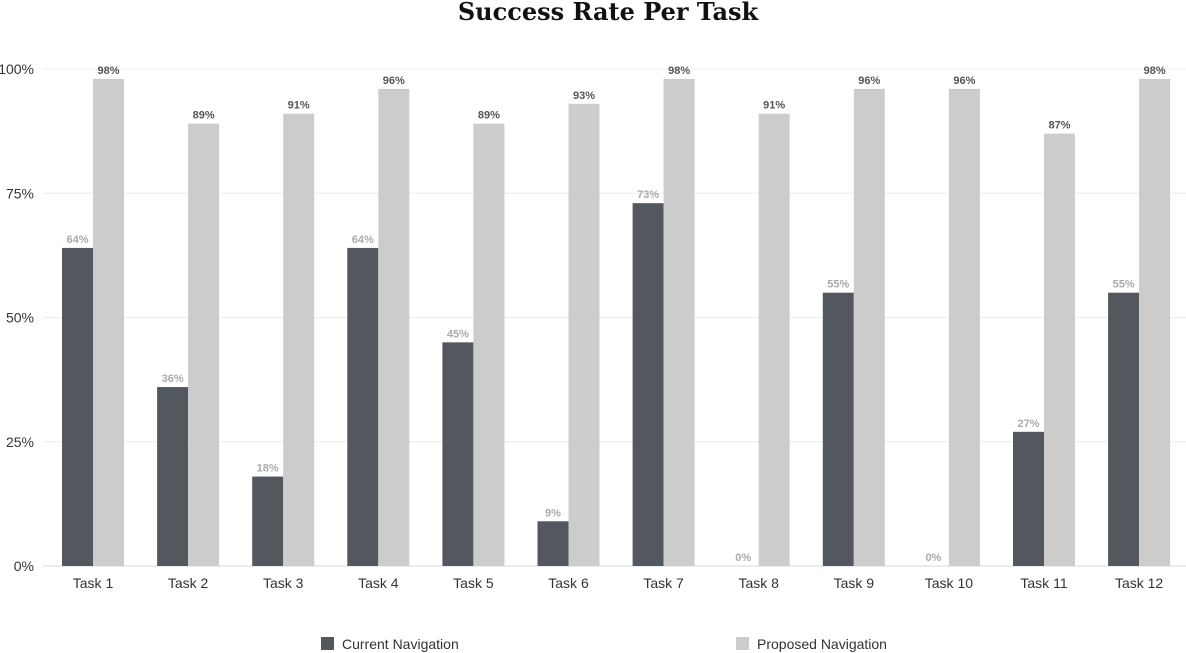 This screenshot has width=1186, height=653. I want to click on legend-label-current: Current Navigation, so click(400, 644).